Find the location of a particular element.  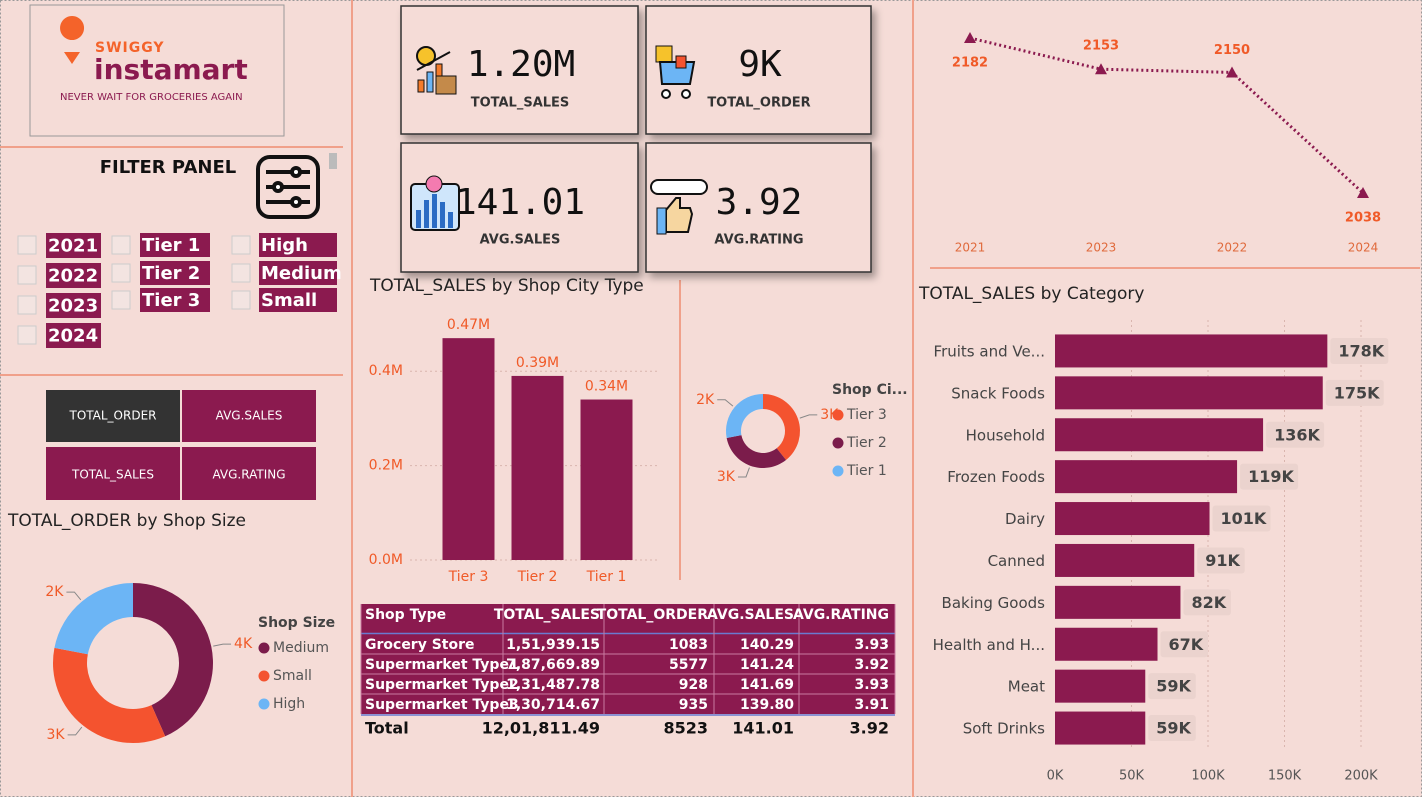

filter-label: Tier 1 is located at coordinates (171, 245).